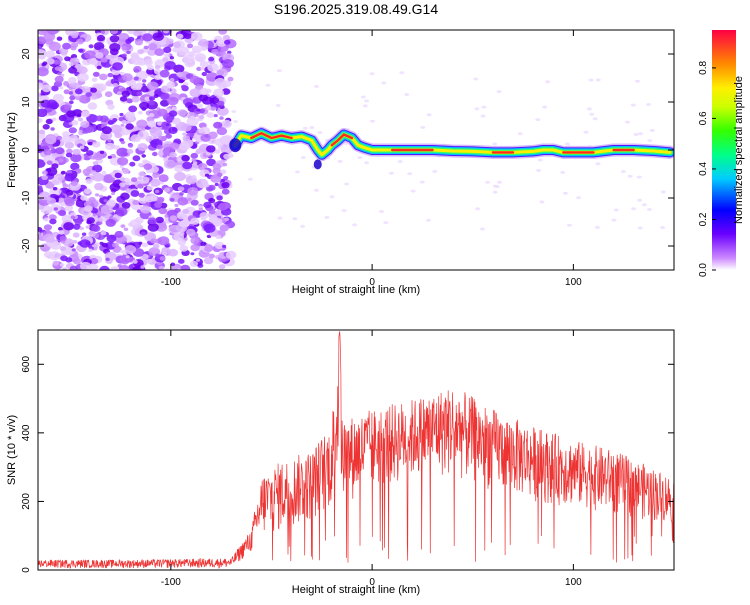 This screenshot has height=605, width=750. Describe the element at coordinates (739, 150) in the screenshot. I see `colorbar-label: Normalized spectral amplitude` at that location.